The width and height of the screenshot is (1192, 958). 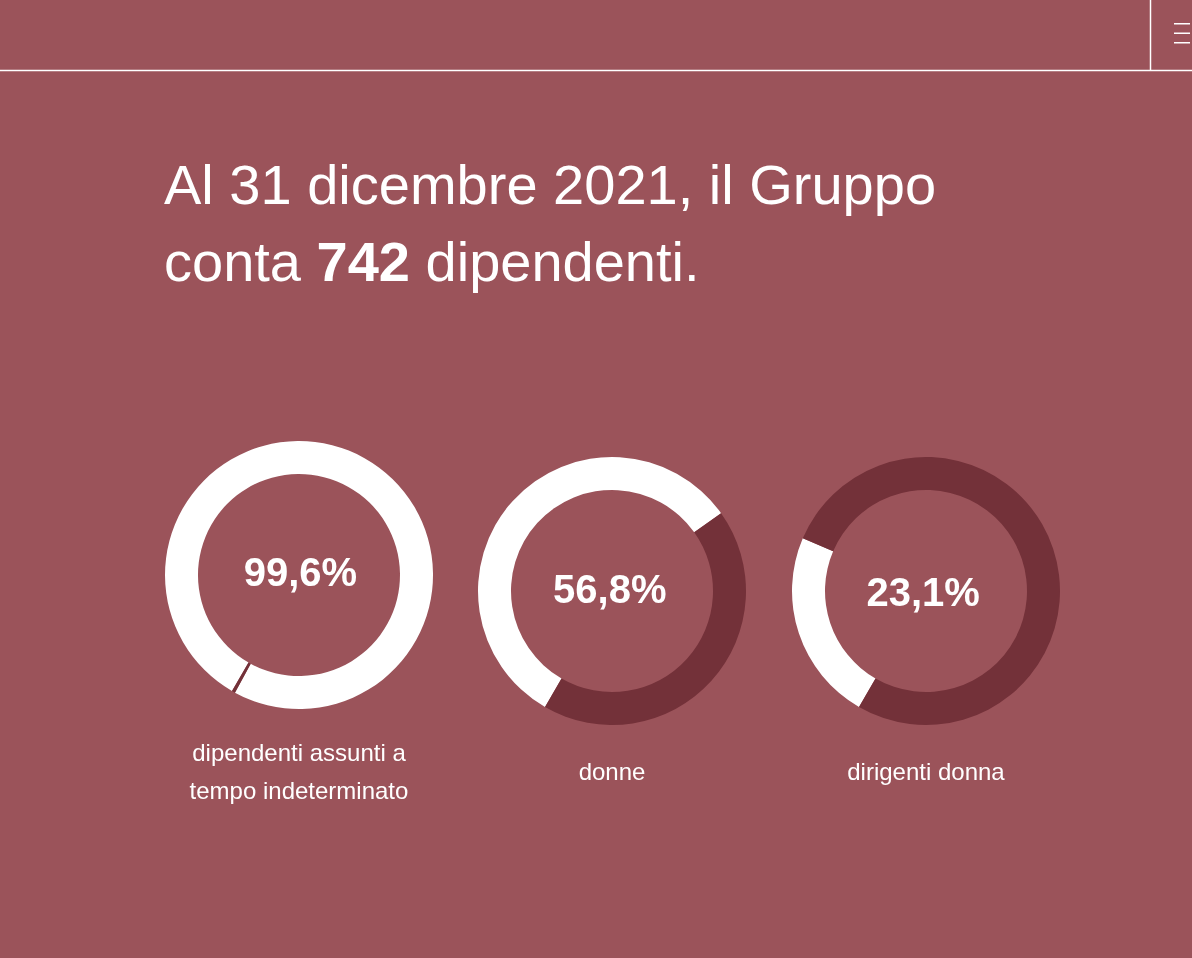 What do you see at coordinates (923, 591) in the screenshot?
I see `data-label: 23,1%` at bounding box center [923, 591].